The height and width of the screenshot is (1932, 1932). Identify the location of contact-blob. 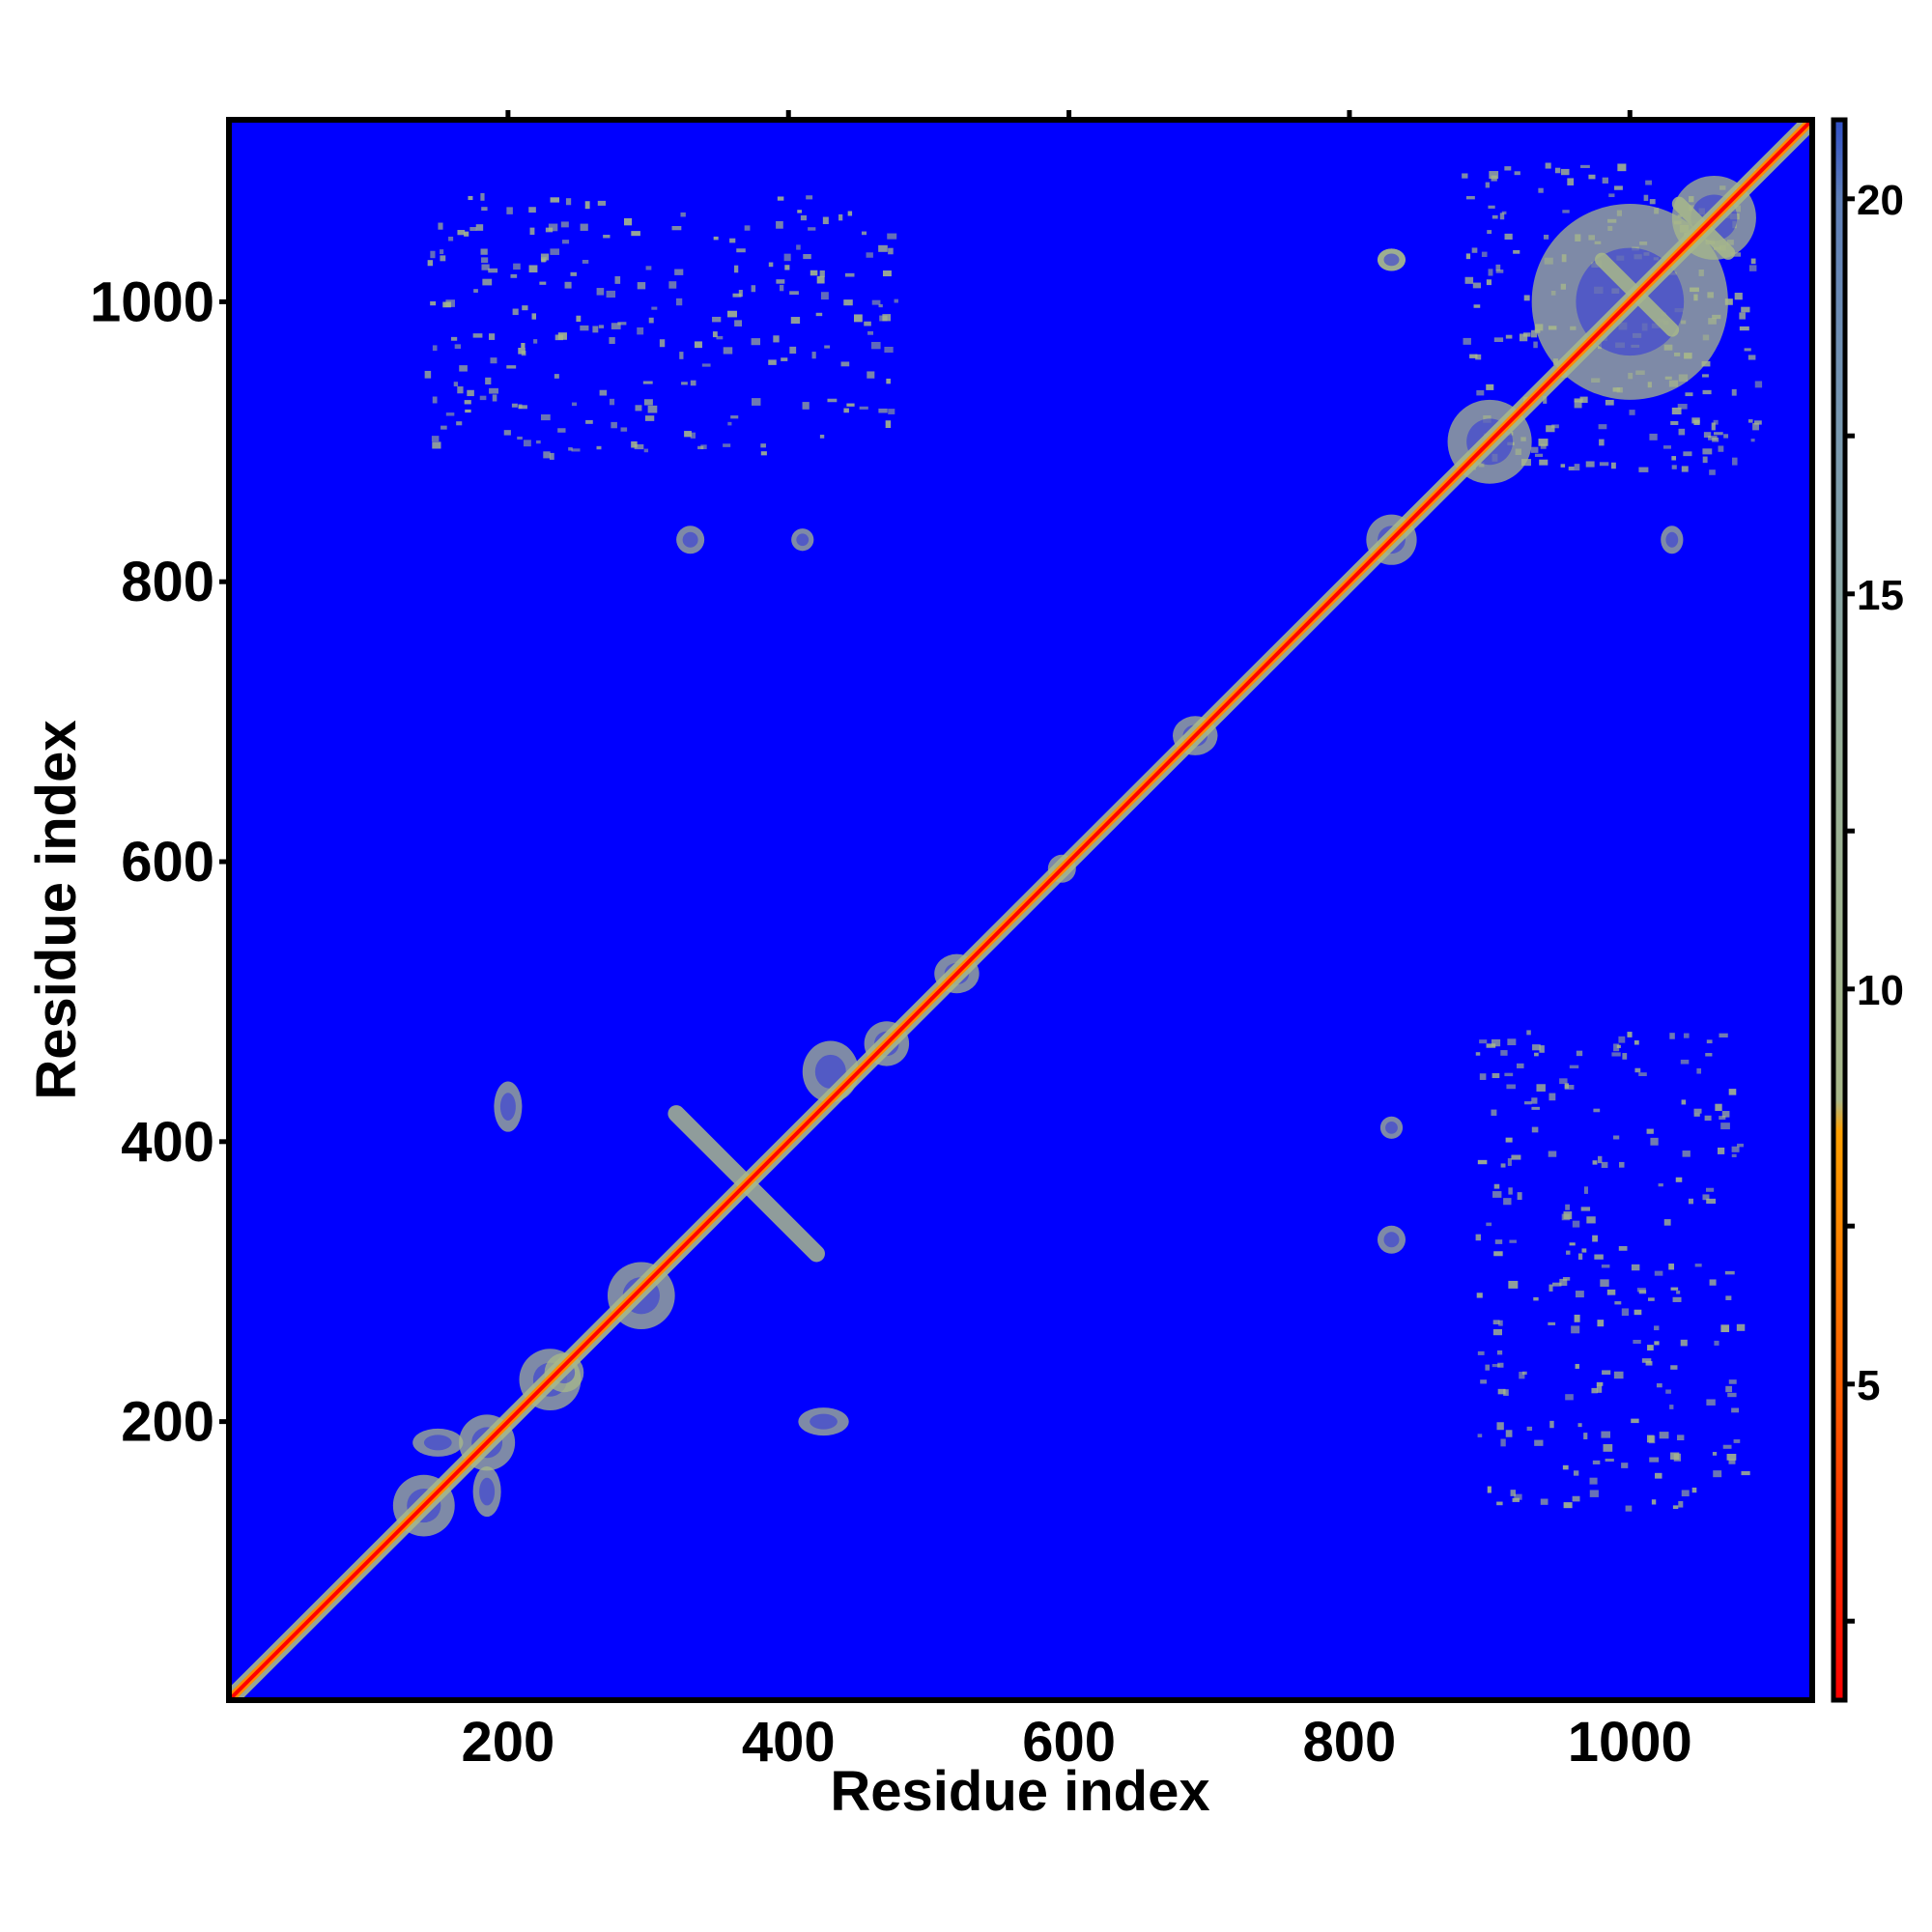
(1391, 1239).